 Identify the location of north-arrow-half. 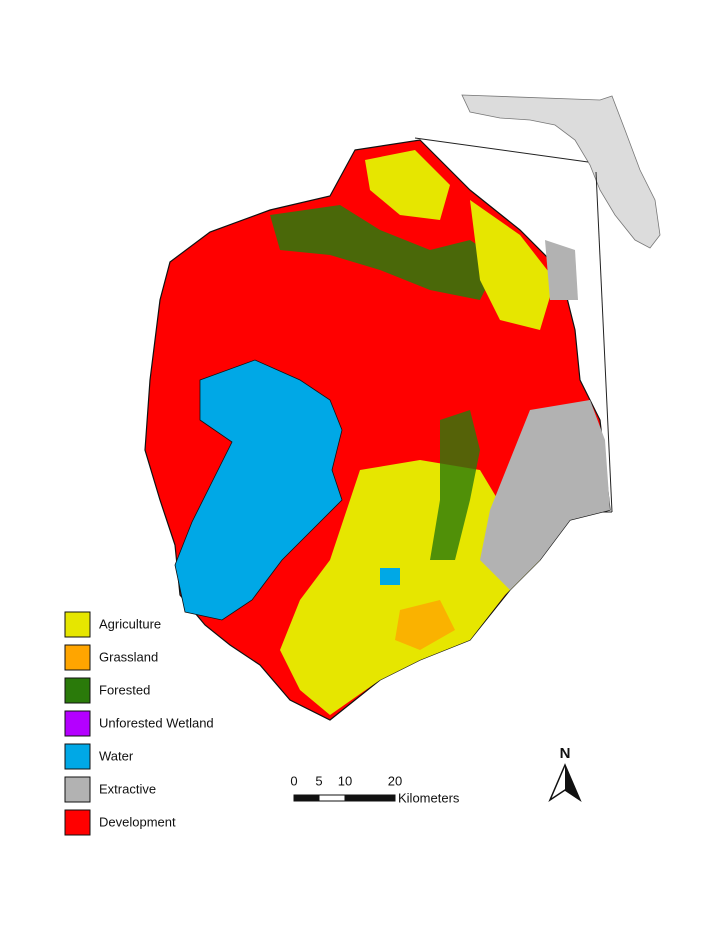
(572, 782).